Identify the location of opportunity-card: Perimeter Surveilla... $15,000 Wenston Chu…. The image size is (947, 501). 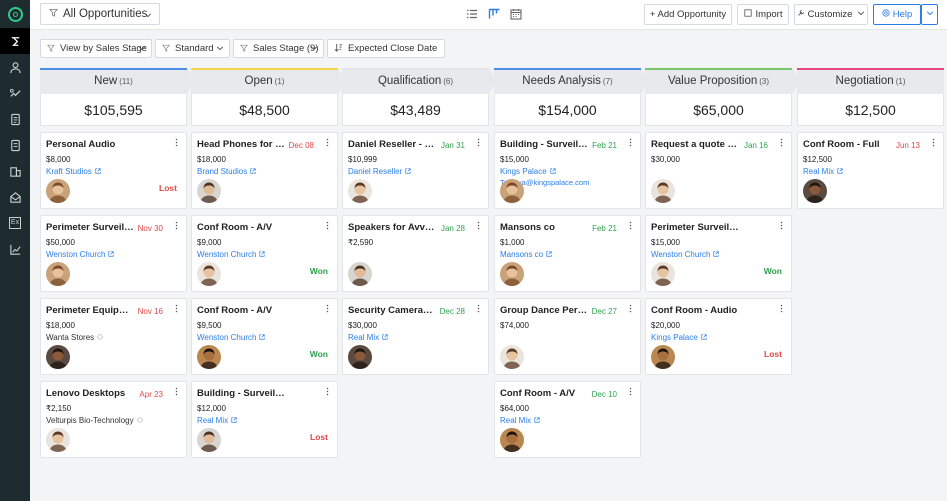
(718, 253).